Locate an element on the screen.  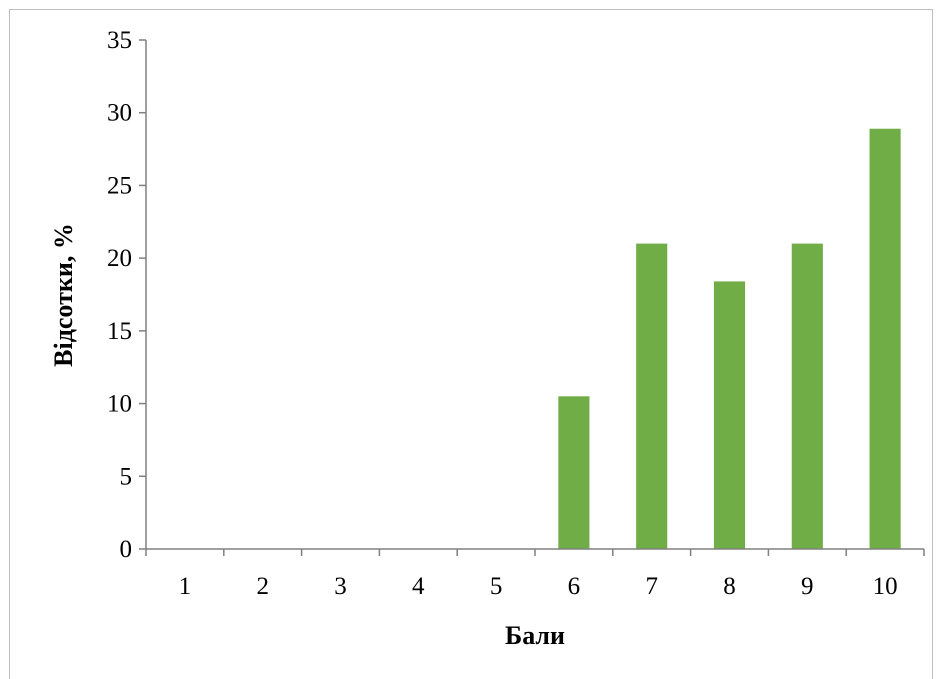
y-axis-title: Відсотки, % is located at coordinates (63, 295).